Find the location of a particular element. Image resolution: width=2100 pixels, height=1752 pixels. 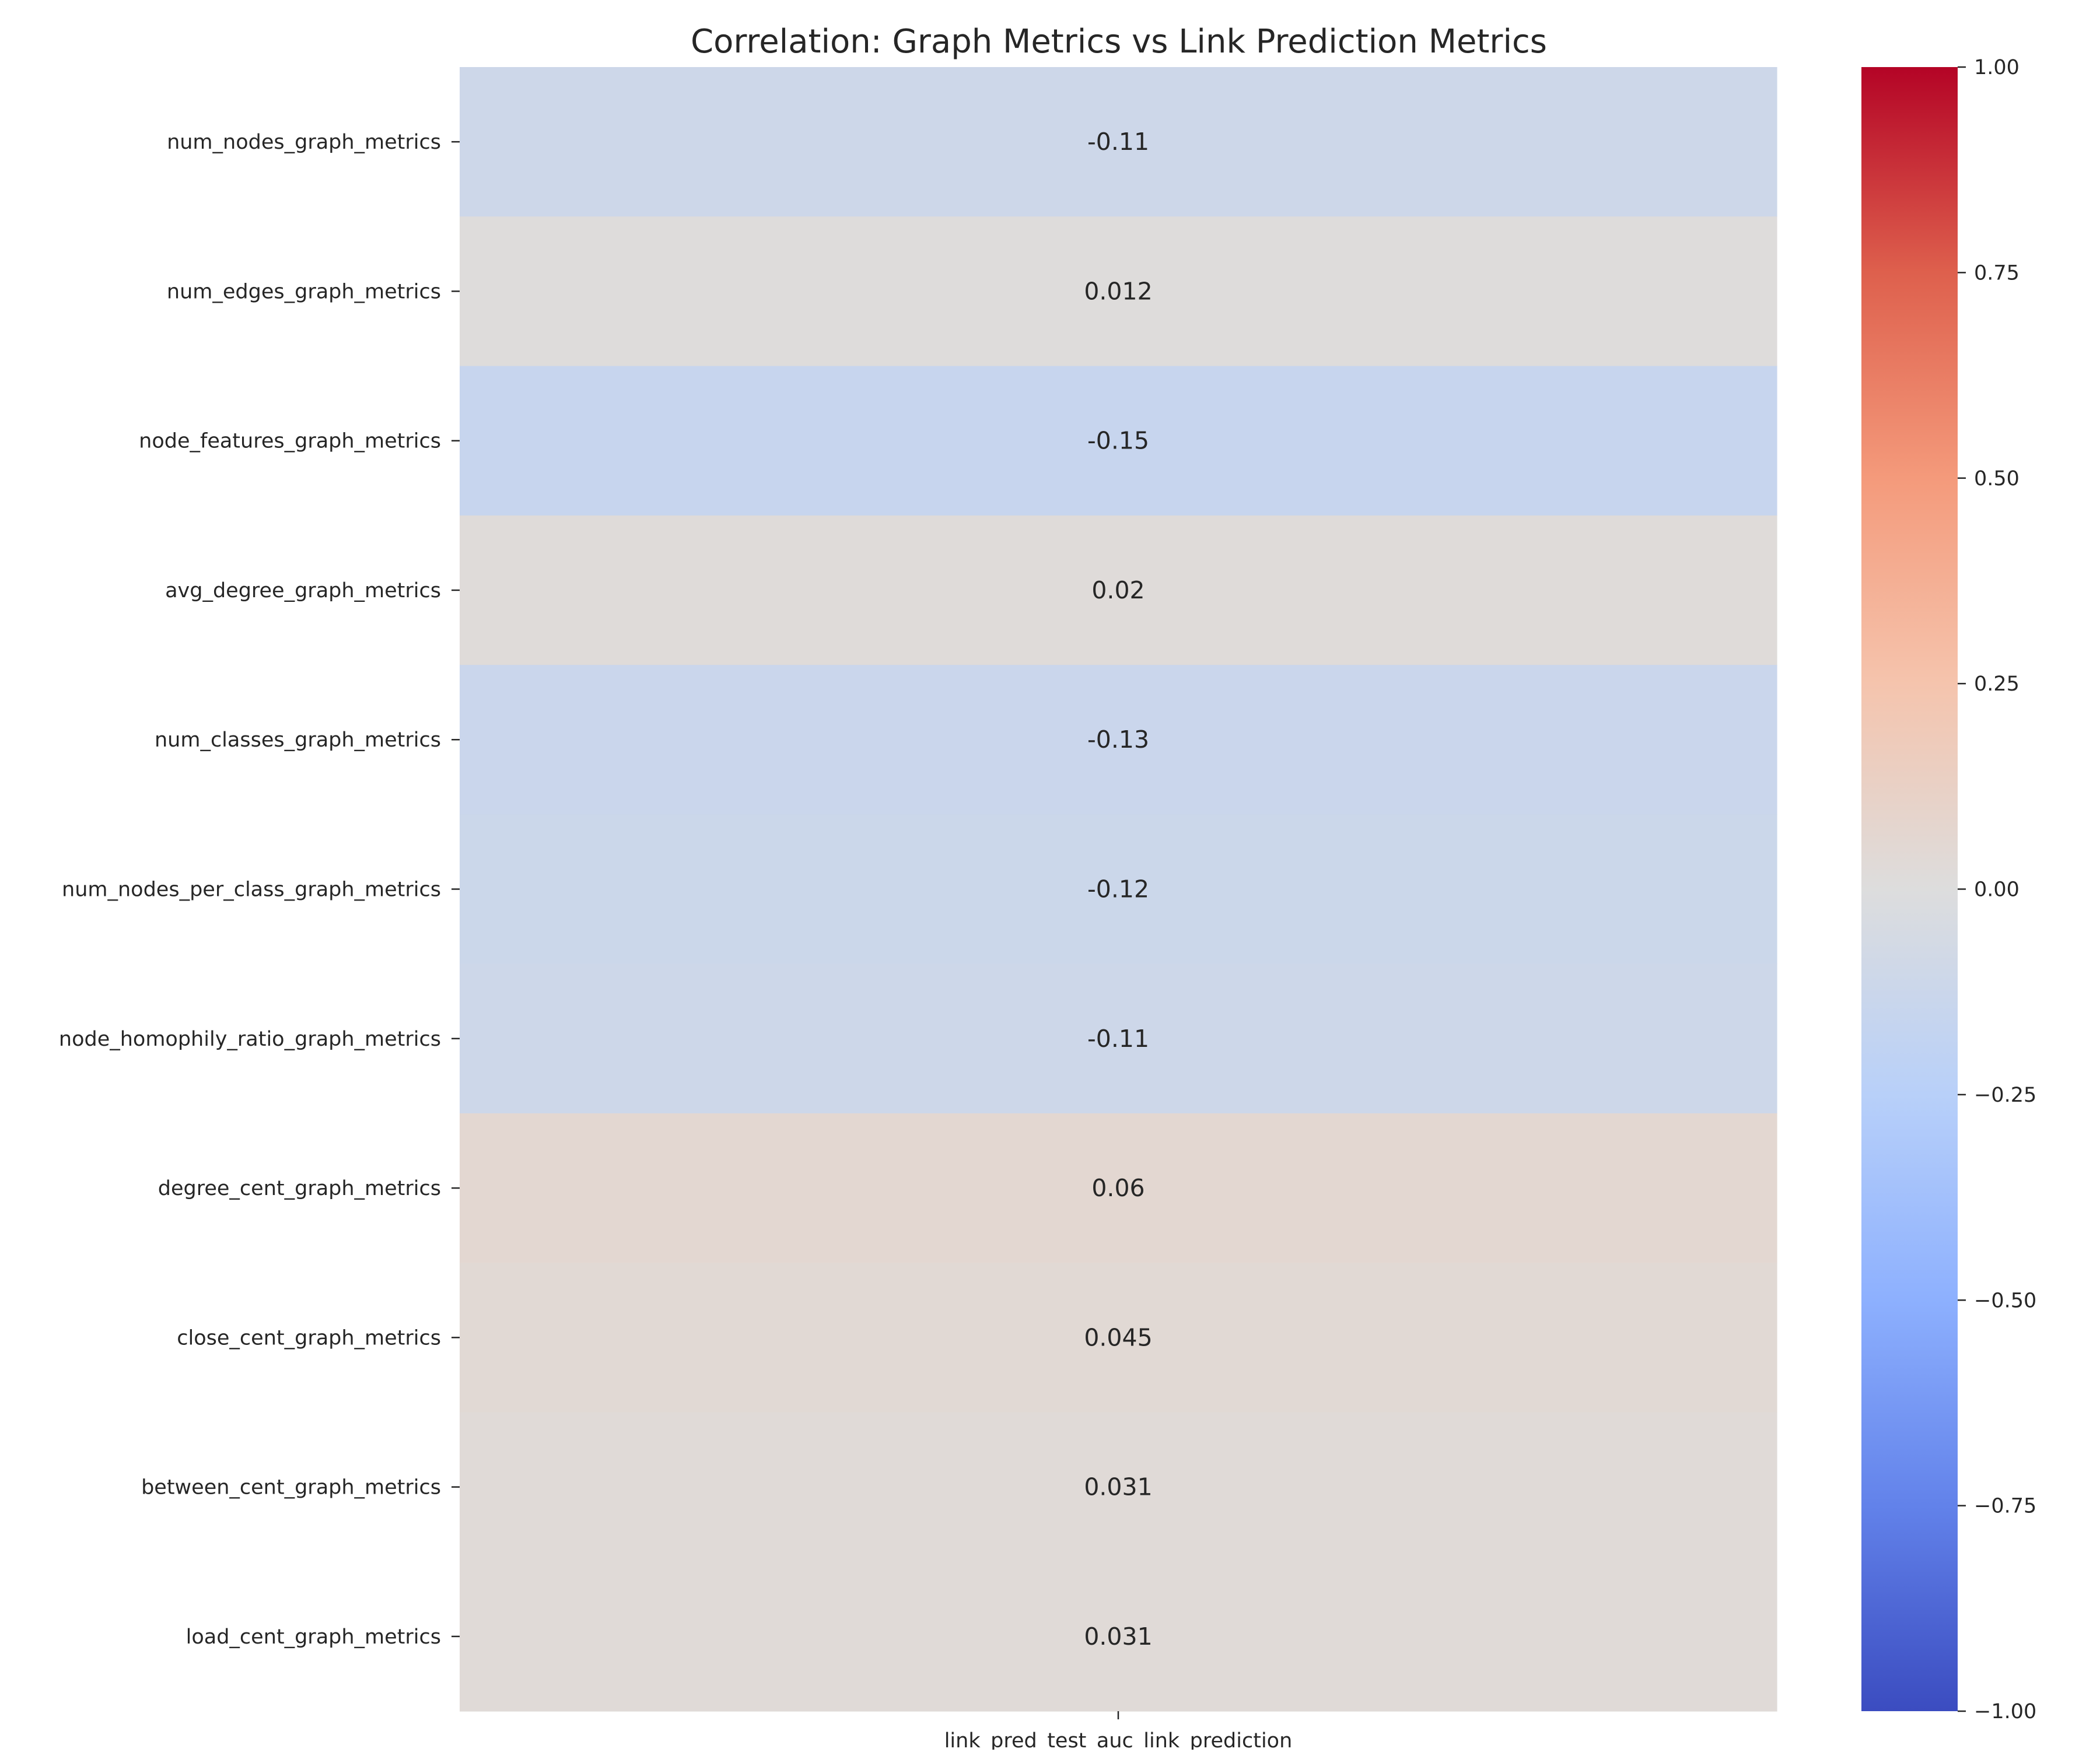

colorbar-tick-label: 0.75 is located at coordinates (1997, 273).